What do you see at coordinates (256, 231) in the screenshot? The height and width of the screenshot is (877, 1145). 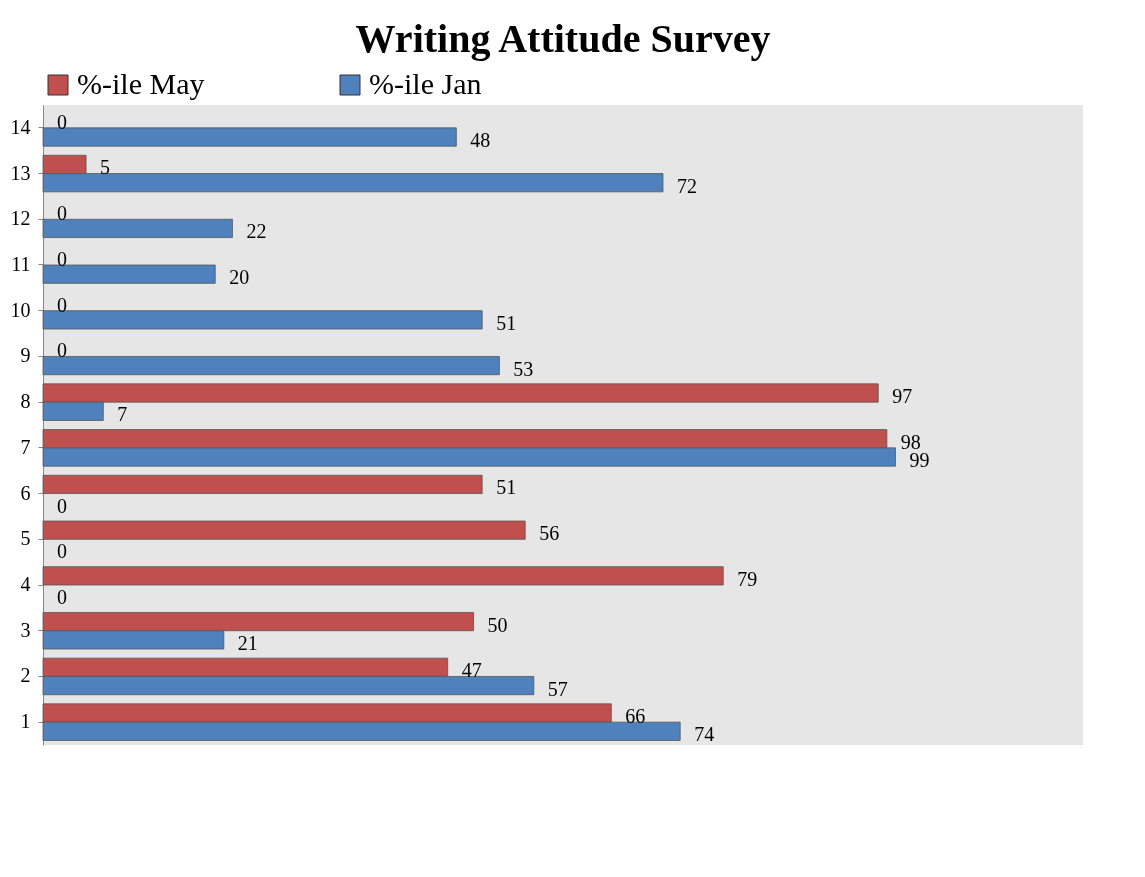 I see `data-label: 22` at bounding box center [256, 231].